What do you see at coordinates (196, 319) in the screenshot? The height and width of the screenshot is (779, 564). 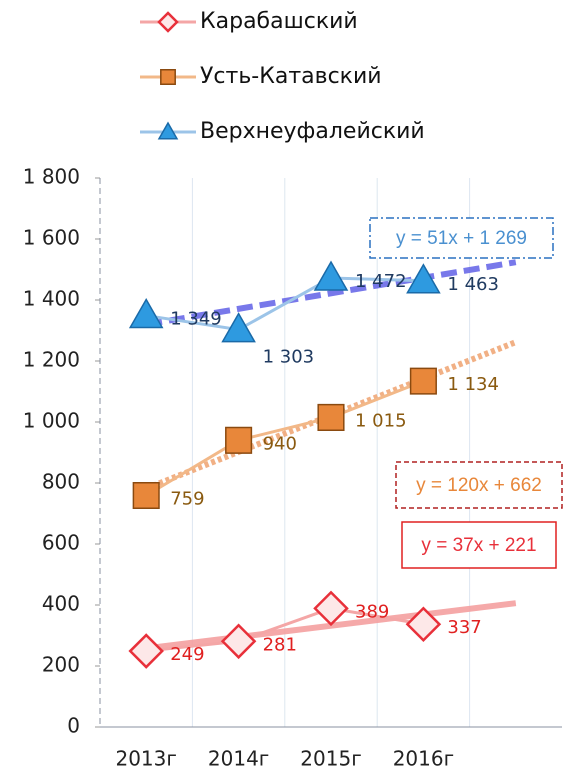 I see `data-label: 1 349` at bounding box center [196, 319].